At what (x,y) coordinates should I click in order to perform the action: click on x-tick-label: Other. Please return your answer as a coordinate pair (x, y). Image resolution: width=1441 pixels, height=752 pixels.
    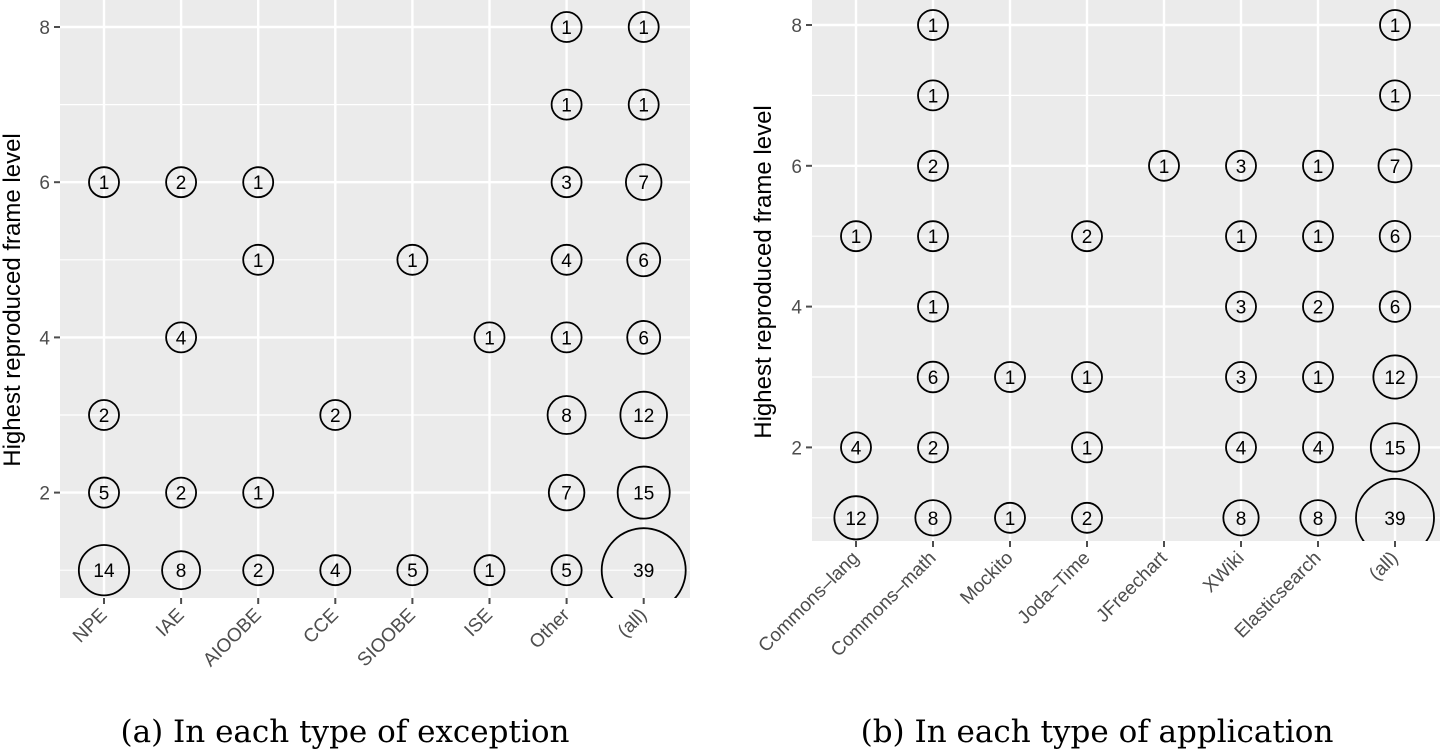
    Looking at the image, I should click on (550, 628).